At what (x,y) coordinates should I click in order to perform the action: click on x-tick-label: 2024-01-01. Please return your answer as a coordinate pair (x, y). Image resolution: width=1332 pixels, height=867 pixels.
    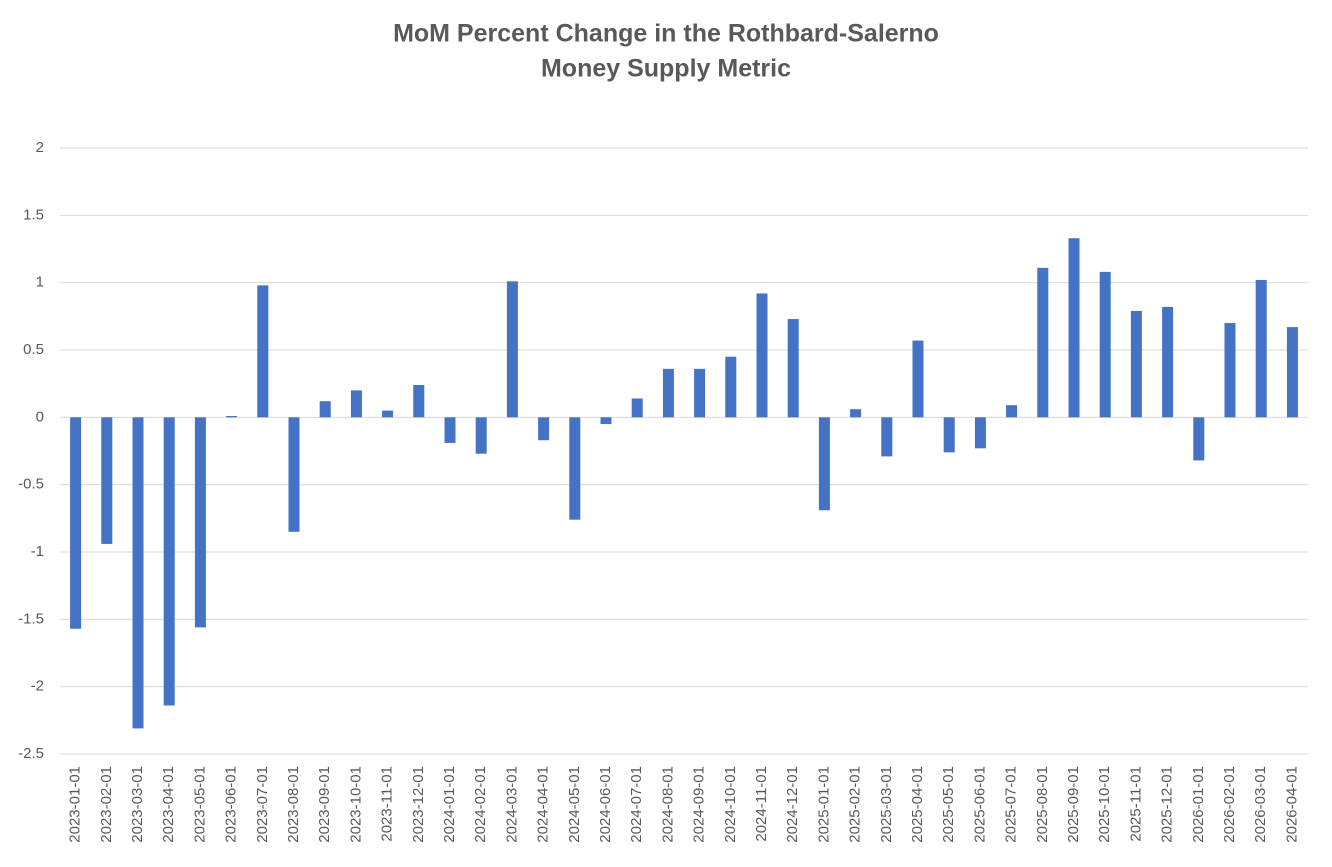
    Looking at the image, I should click on (449, 804).